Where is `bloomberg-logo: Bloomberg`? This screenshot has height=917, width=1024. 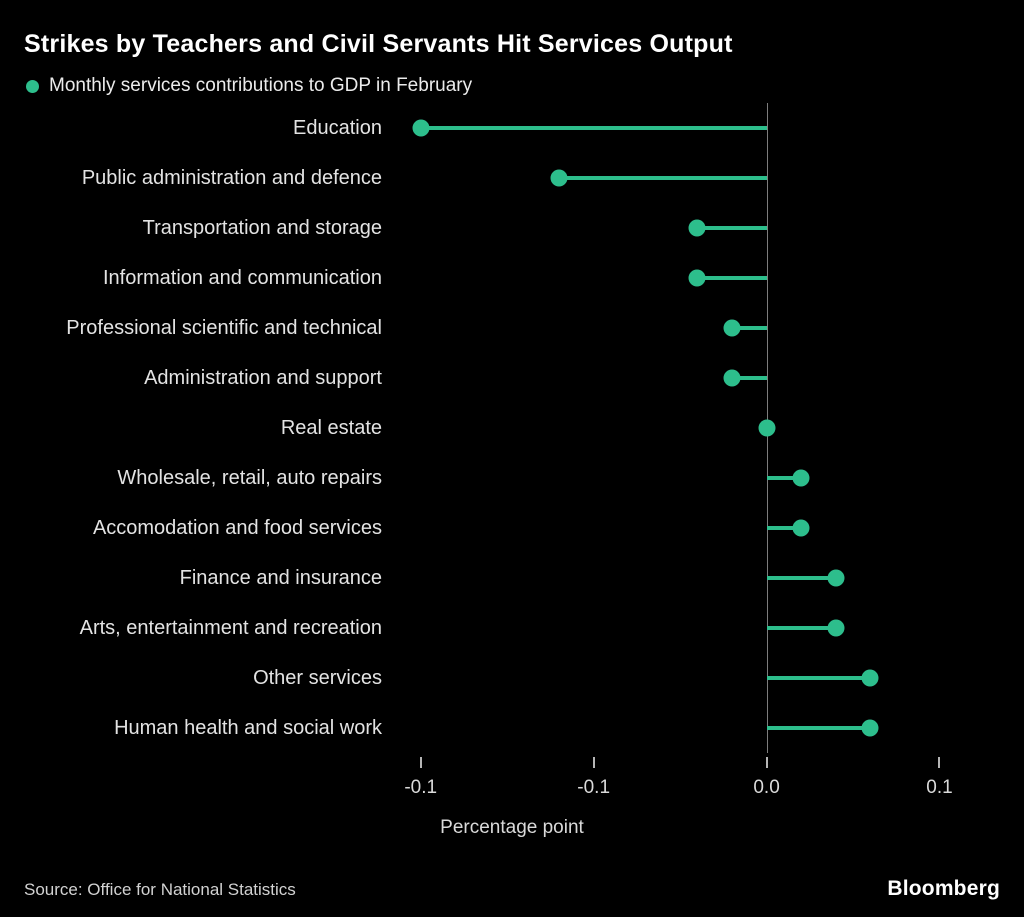
bloomberg-logo: Bloomberg is located at coordinates (943, 888).